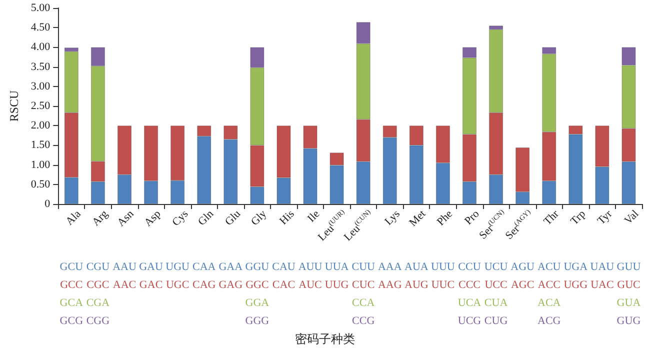  What do you see at coordinates (126, 219) in the screenshot?
I see `x-tick-label: Asn` at bounding box center [126, 219].